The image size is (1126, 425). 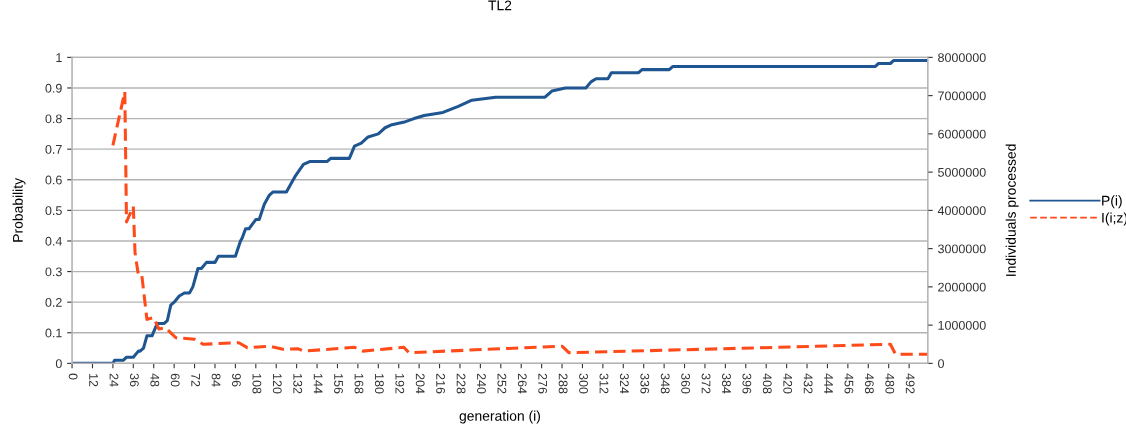 What do you see at coordinates (962, 325) in the screenshot?
I see `y2-tick-label: 1000000` at bounding box center [962, 325].